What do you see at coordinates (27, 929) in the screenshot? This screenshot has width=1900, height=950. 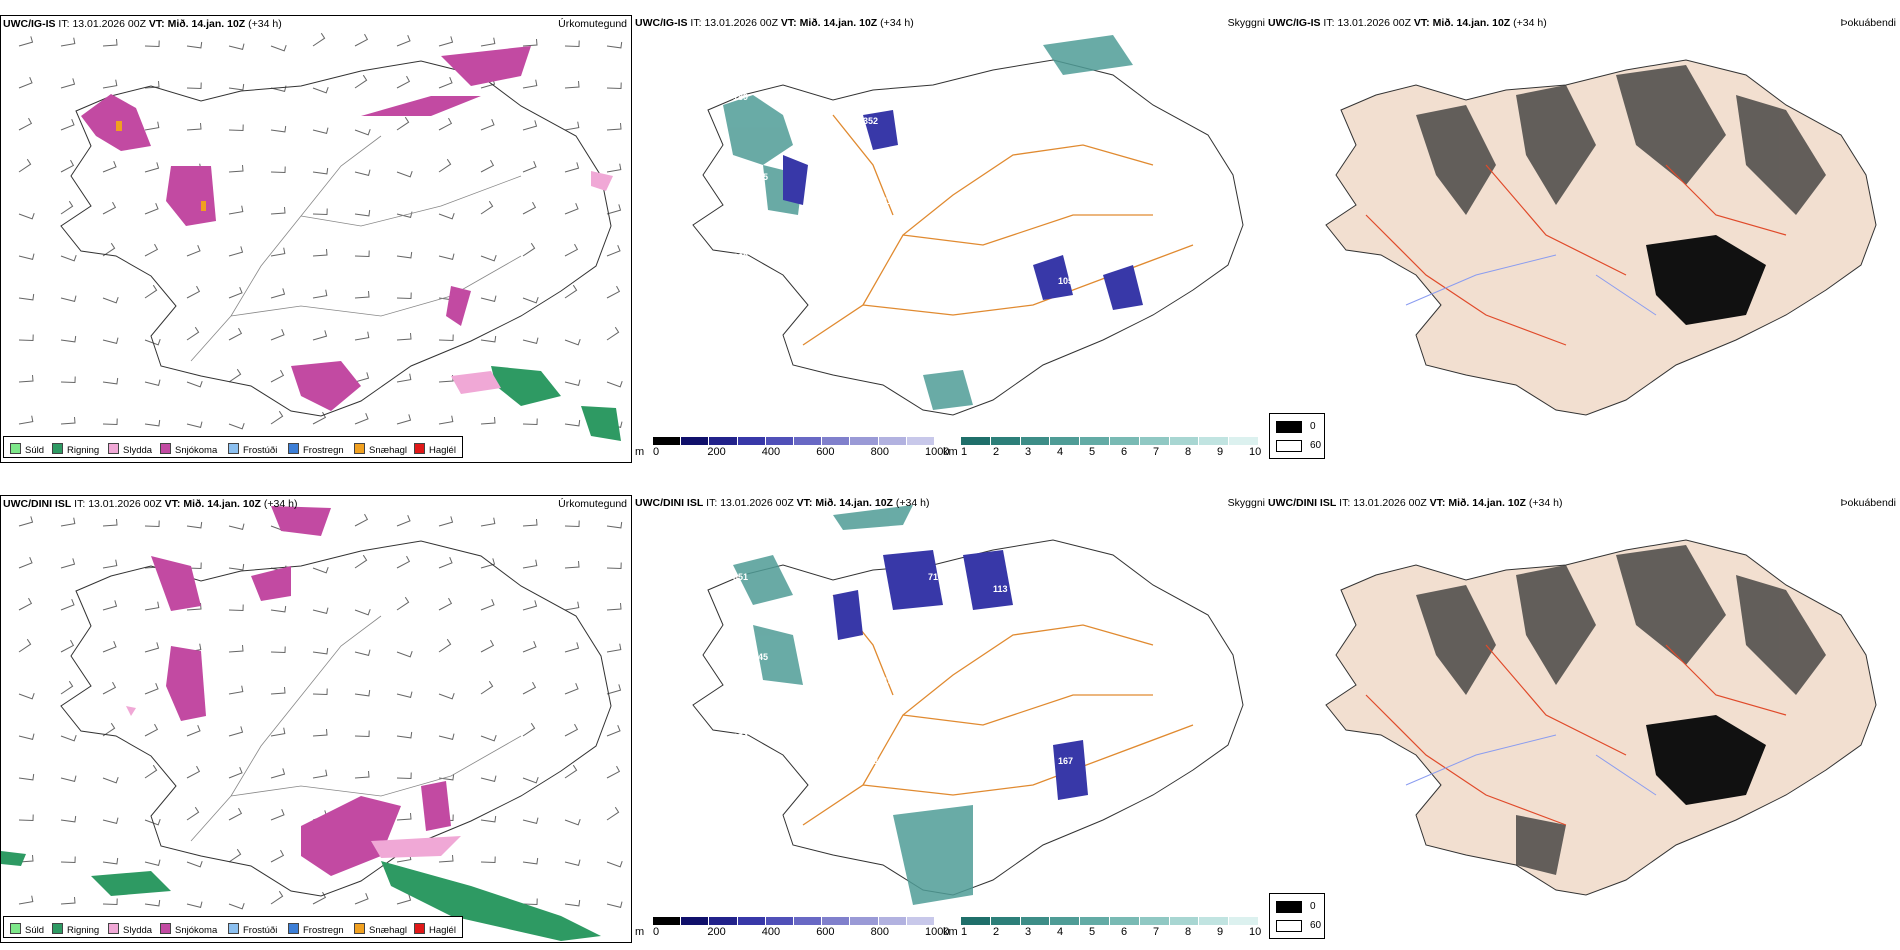 I see `legend-item-drizzle: Súld` at bounding box center [27, 929].